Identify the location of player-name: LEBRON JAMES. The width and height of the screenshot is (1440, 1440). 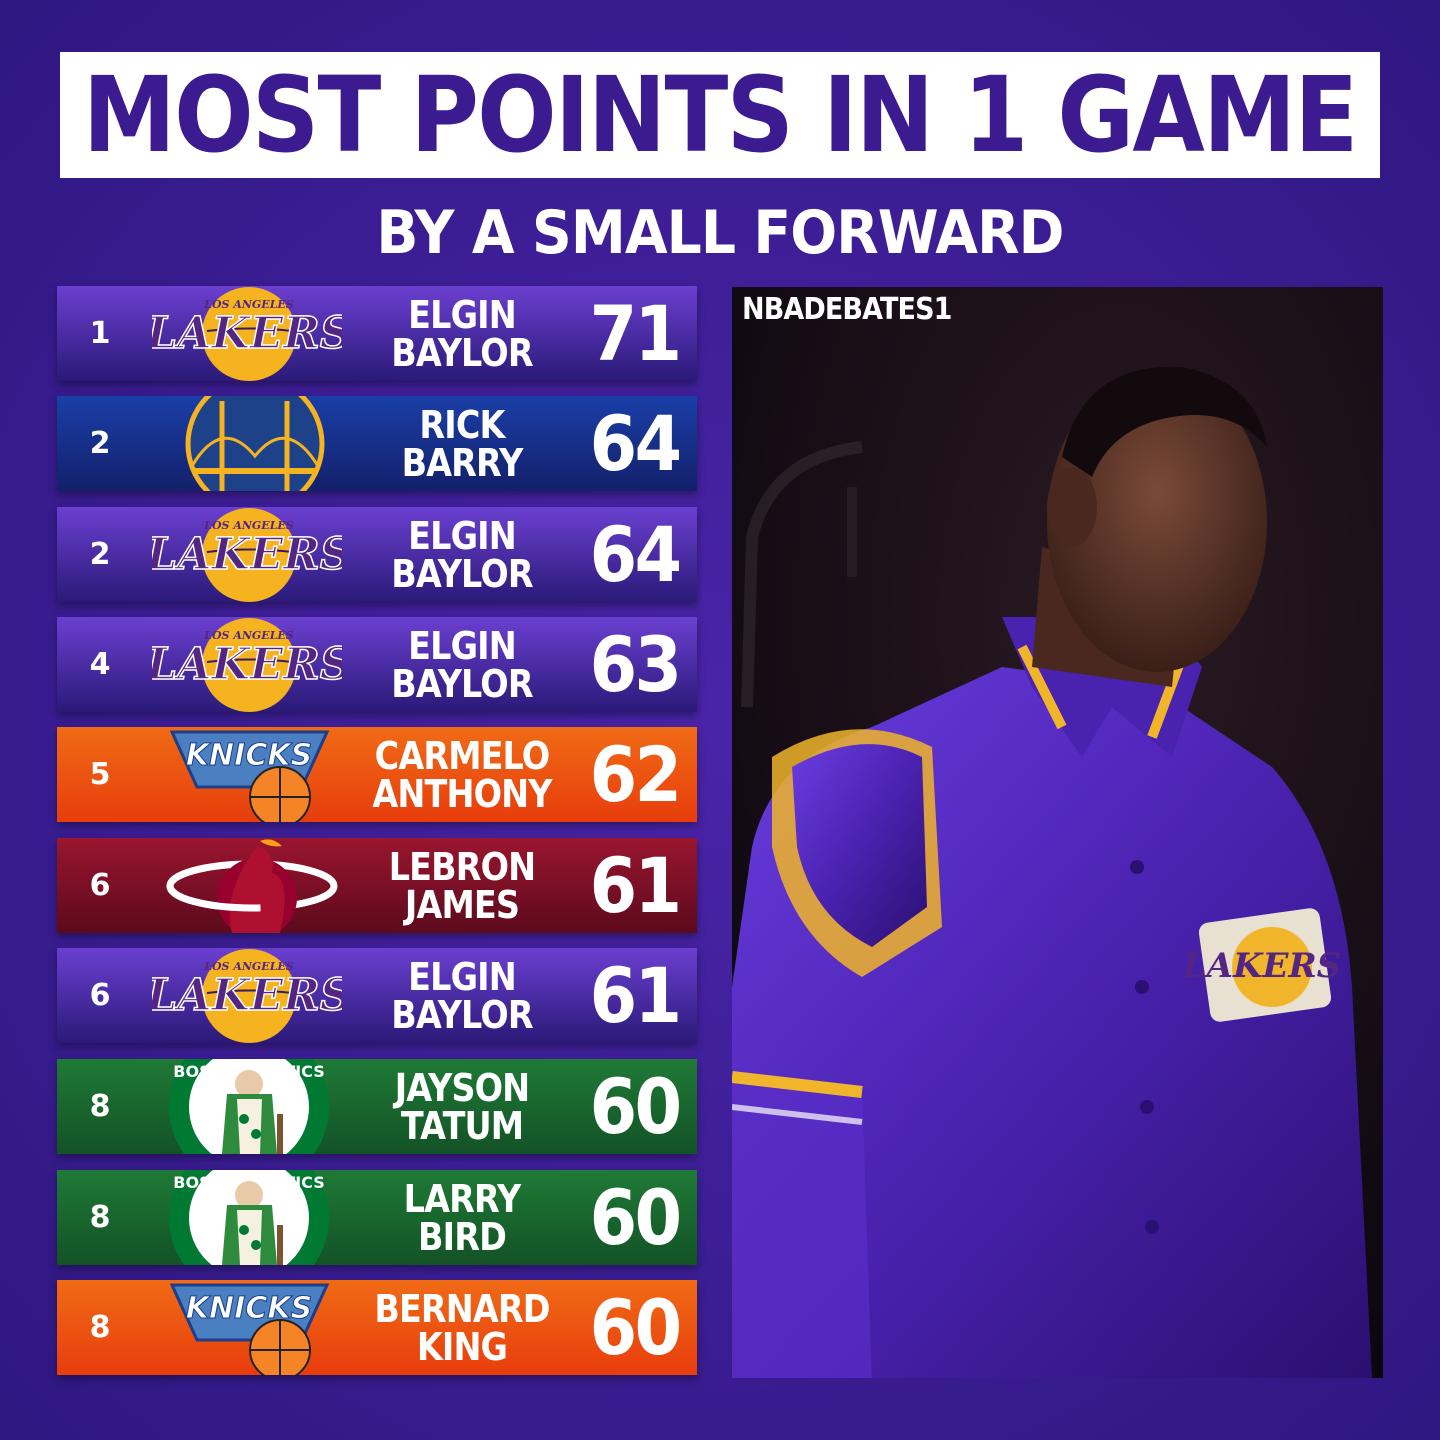
(462, 886).